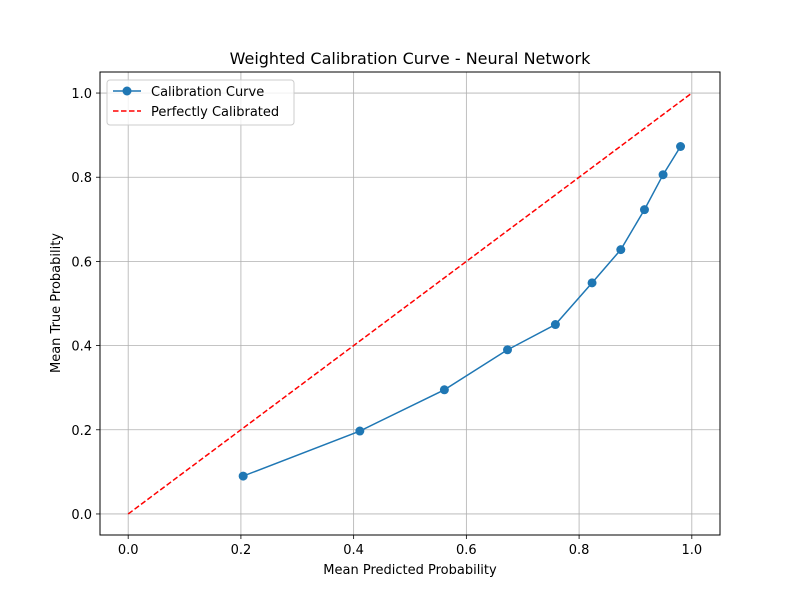 The width and height of the screenshot is (800, 600). Describe the element at coordinates (81, 515) in the screenshot. I see `y-tick-label: 0.0` at that location.